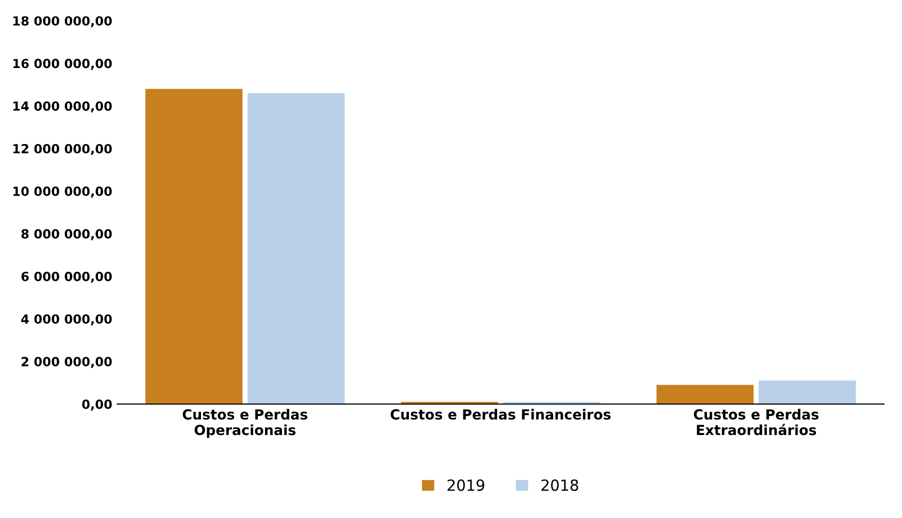 The height and width of the screenshot is (518, 902). I want to click on x-tick-label: Custos e Perdas Financeiros, so click(500, 414).